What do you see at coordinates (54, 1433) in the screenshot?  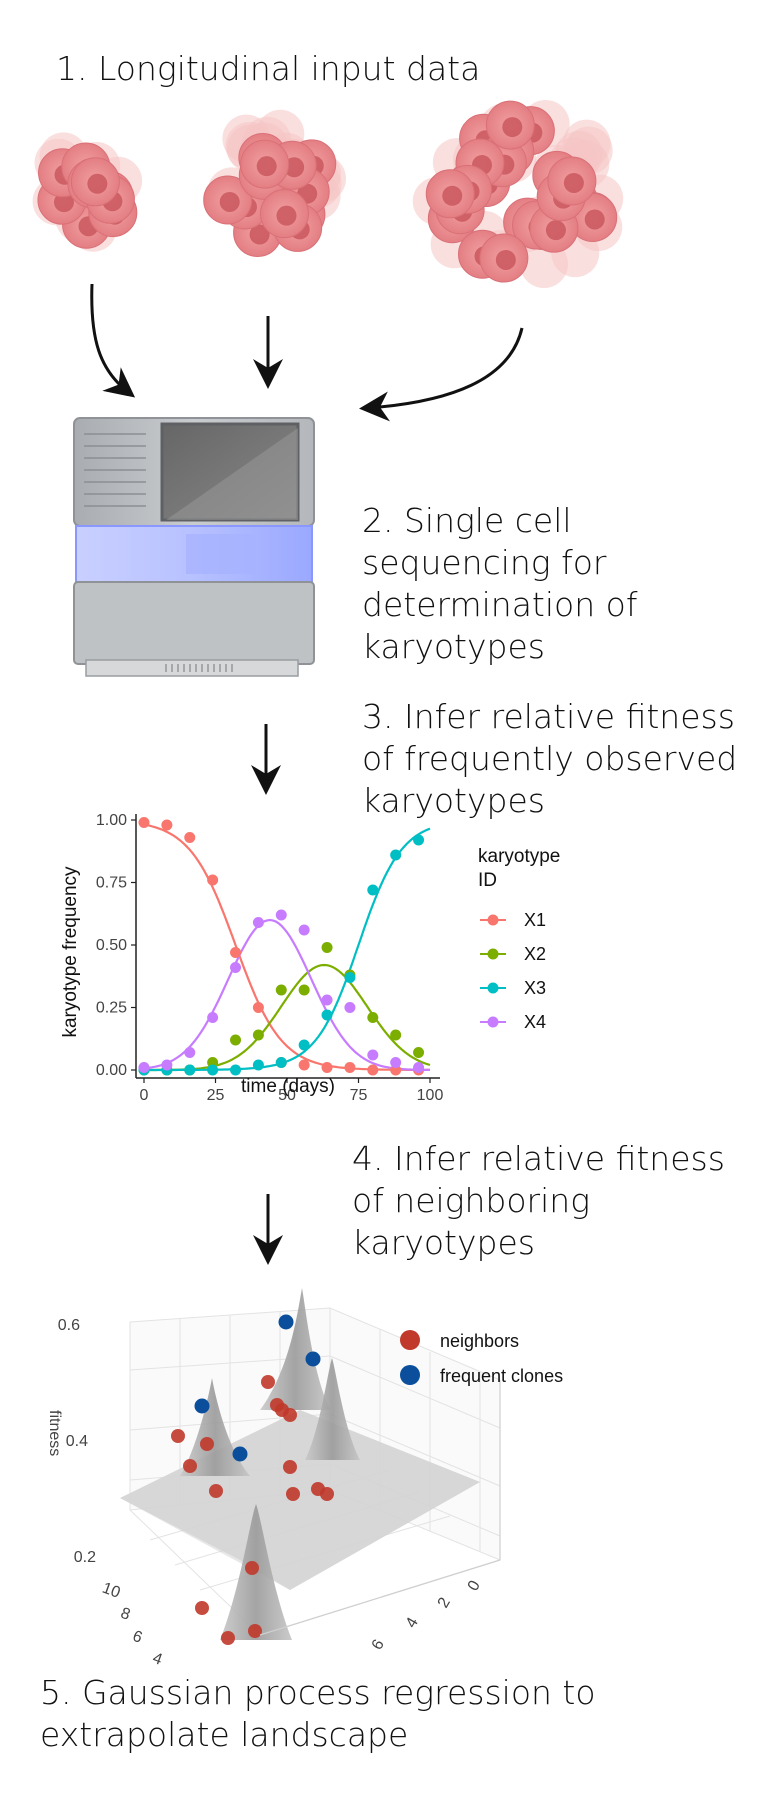 I see `landscape-z-axis-title: fitness` at bounding box center [54, 1433].